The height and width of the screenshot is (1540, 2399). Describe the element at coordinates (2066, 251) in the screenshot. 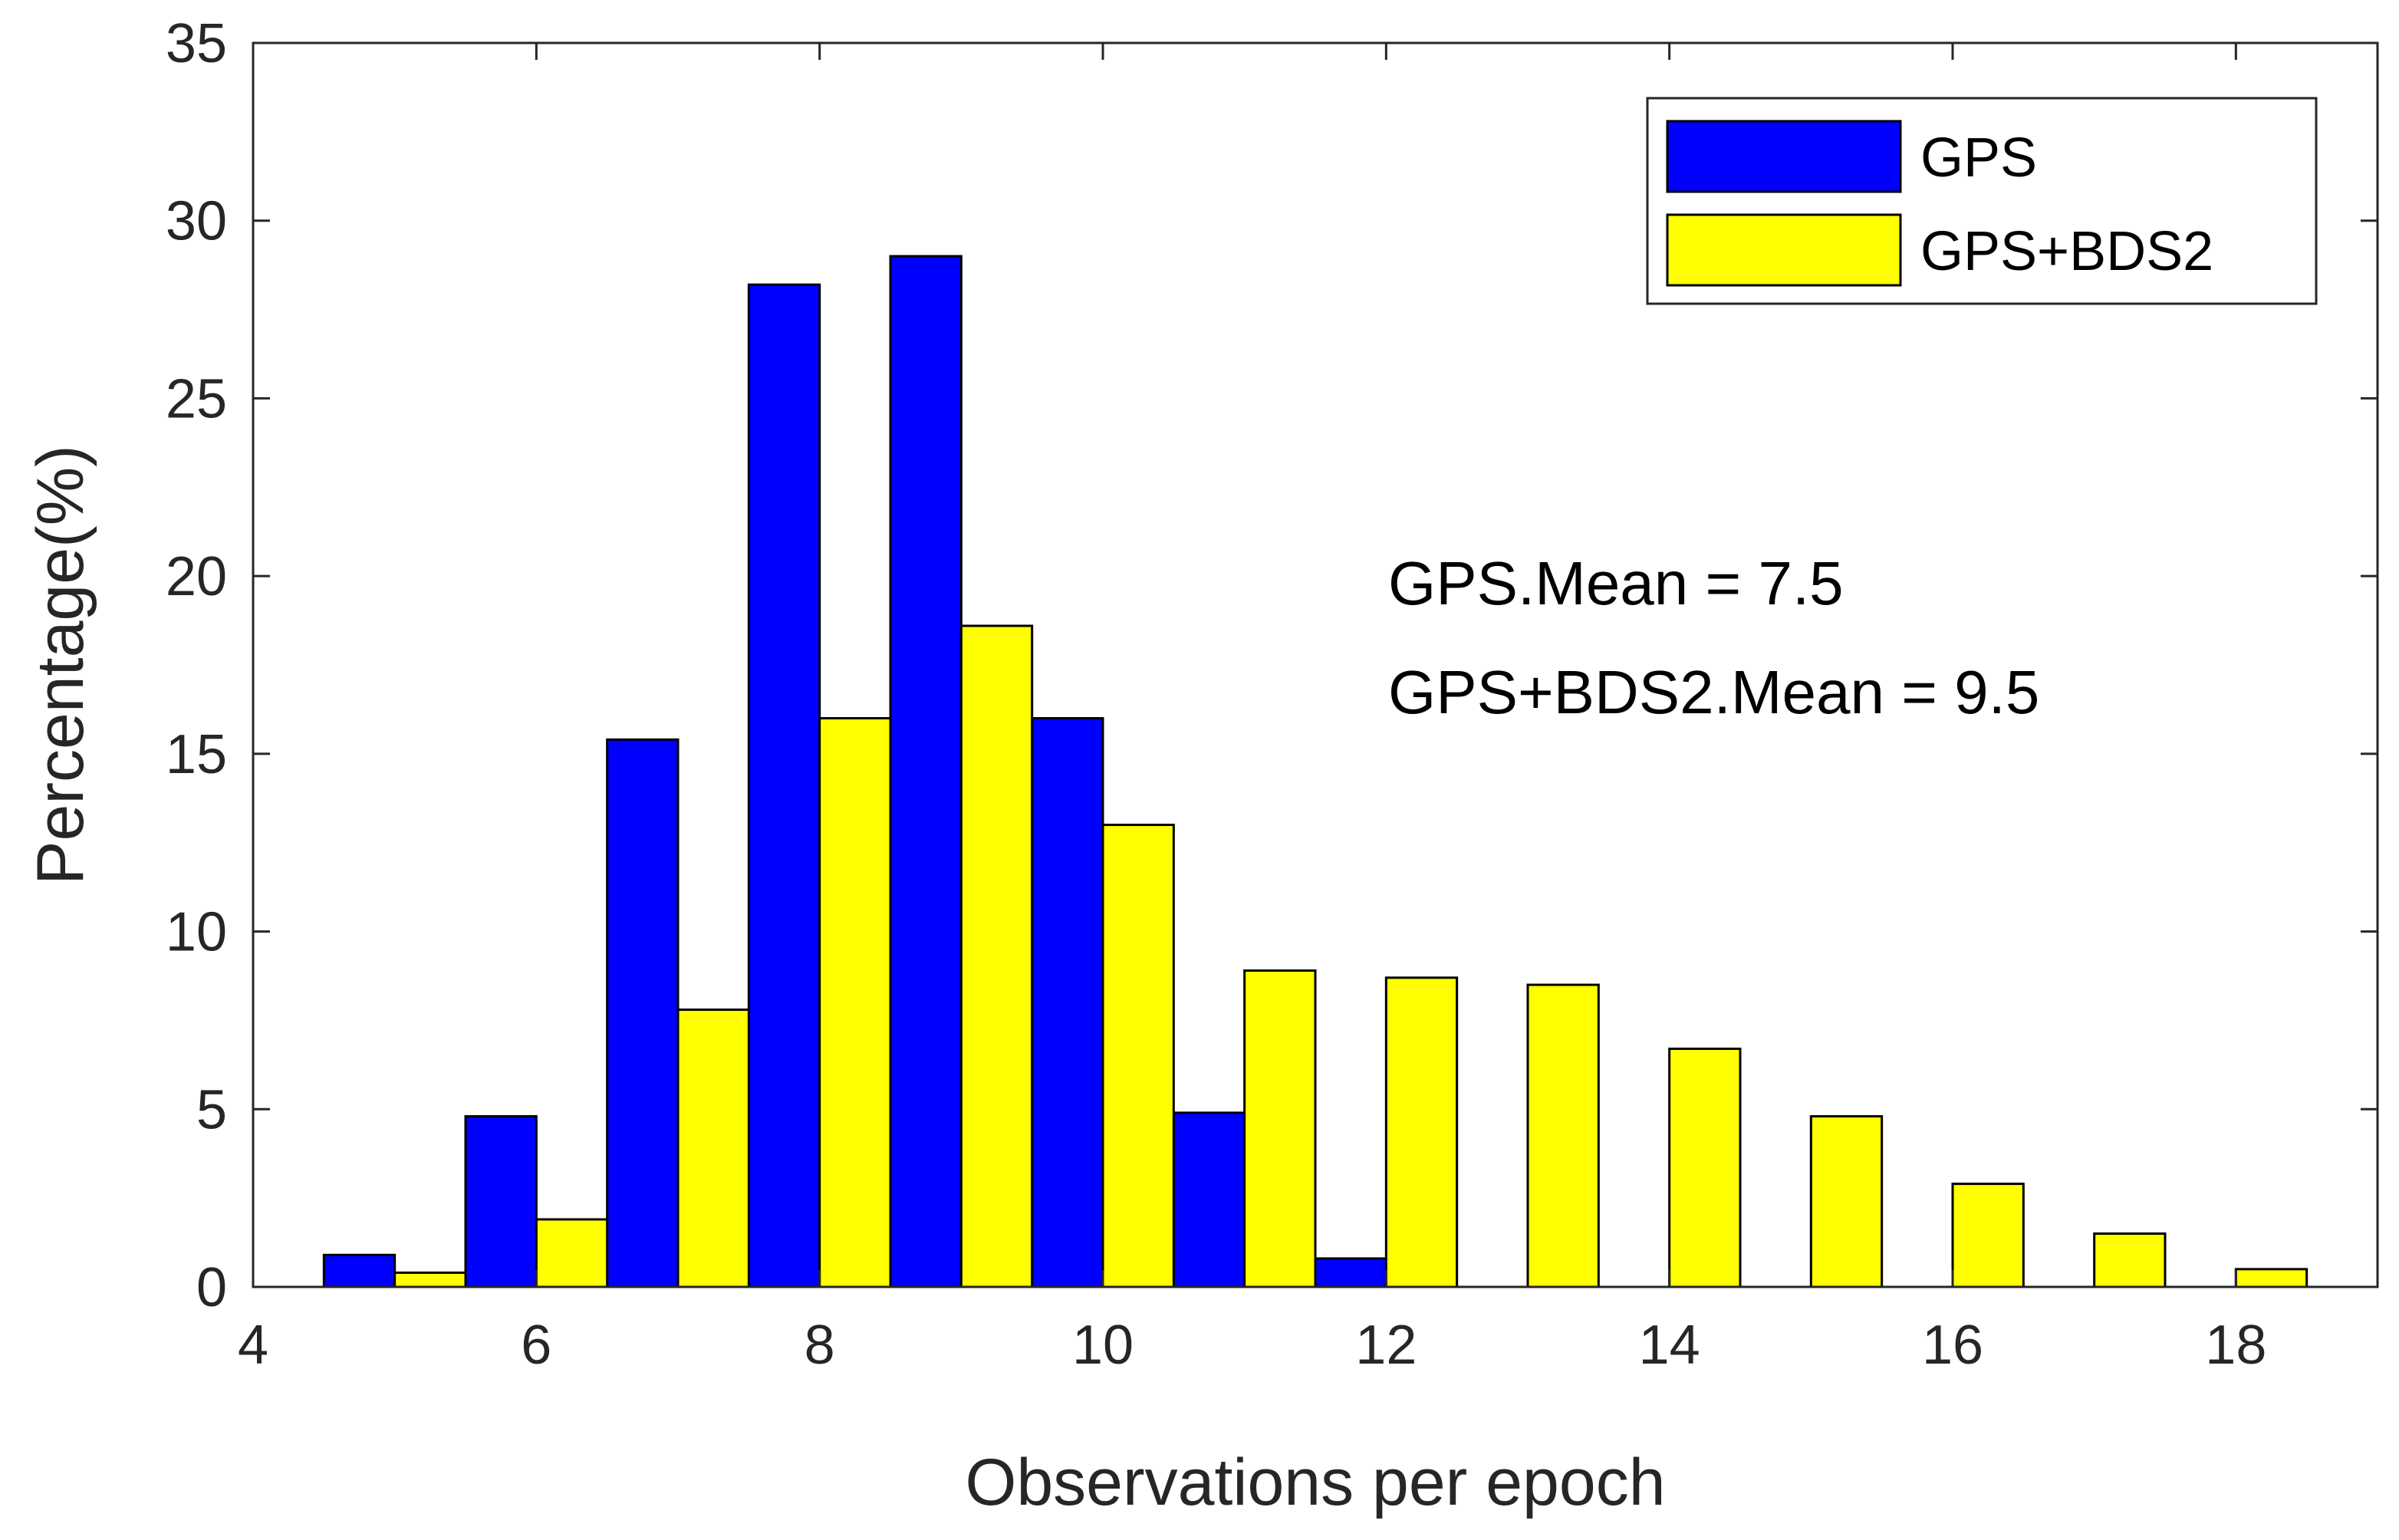

I see `legend-label-gps-bds2: GPS+BDS2` at that location.